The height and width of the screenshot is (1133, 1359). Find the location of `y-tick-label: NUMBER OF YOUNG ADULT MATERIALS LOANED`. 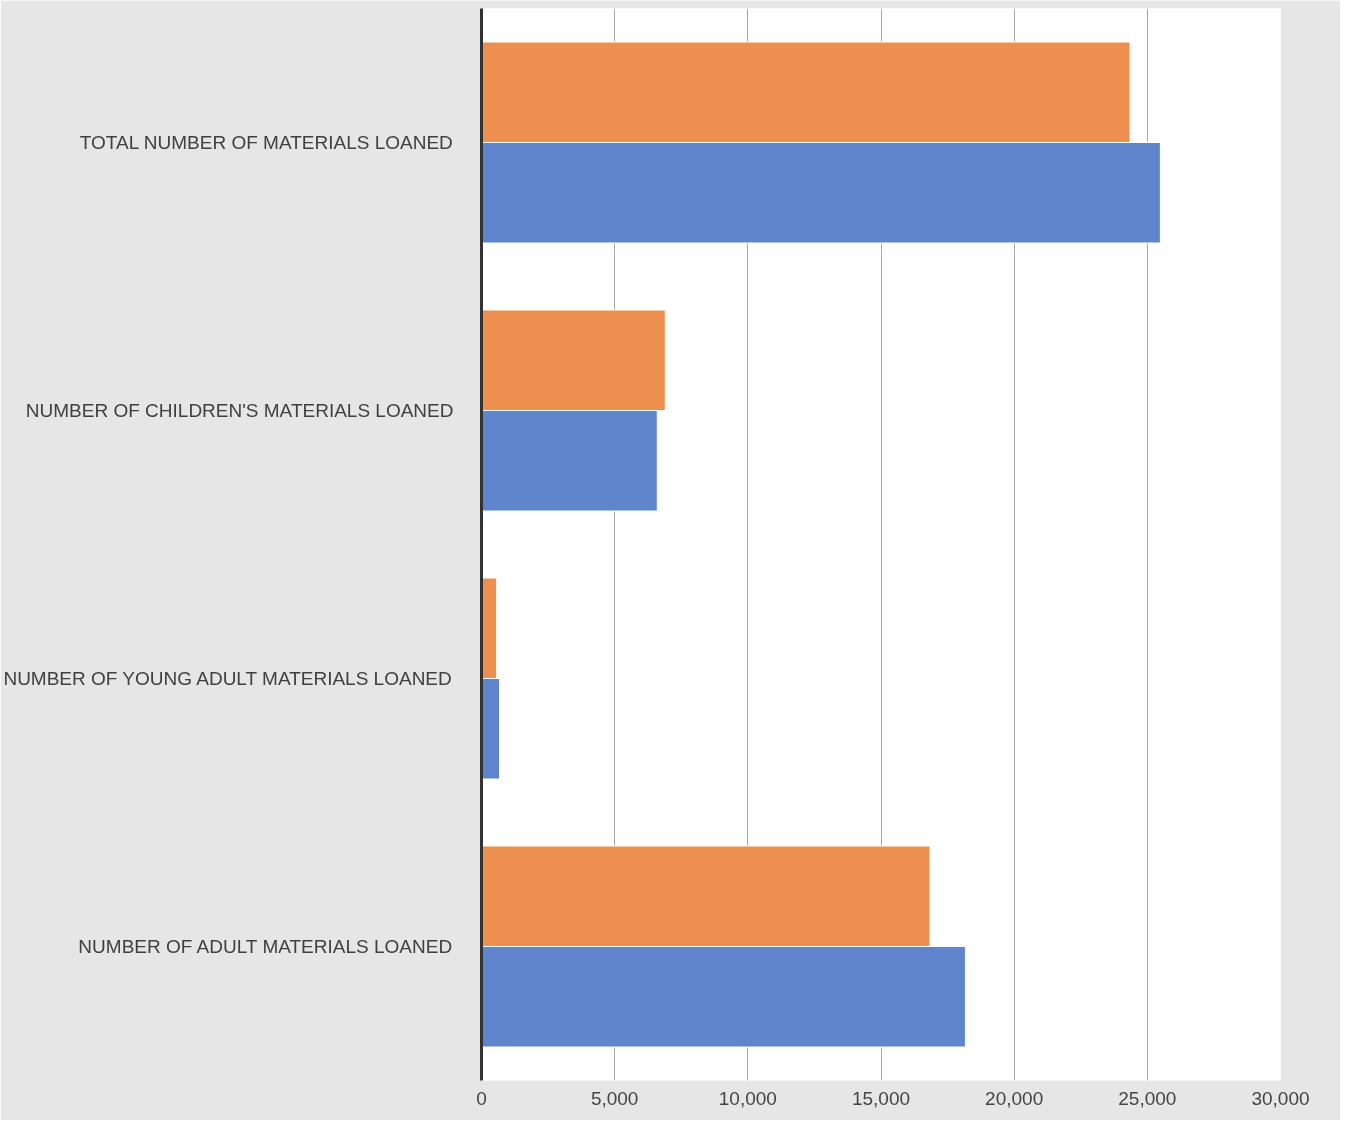

y-tick-label: NUMBER OF YOUNG ADULT MATERIALS LOANED is located at coordinates (227, 678).